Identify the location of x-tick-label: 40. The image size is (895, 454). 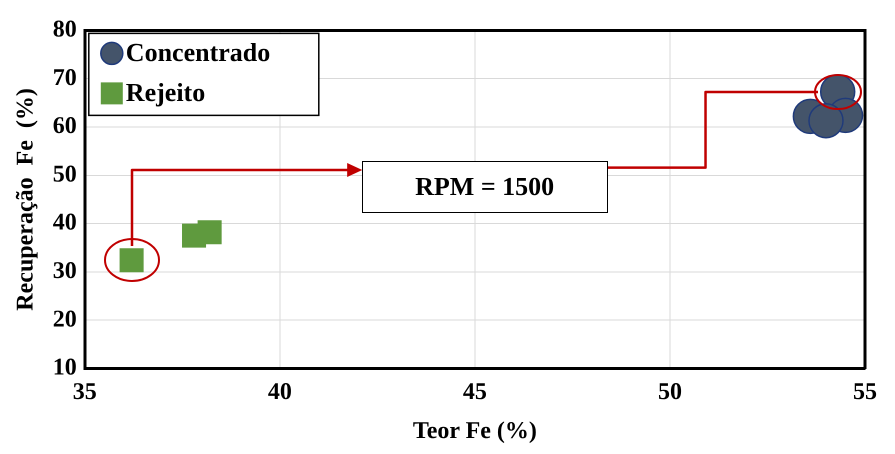
(280, 392).